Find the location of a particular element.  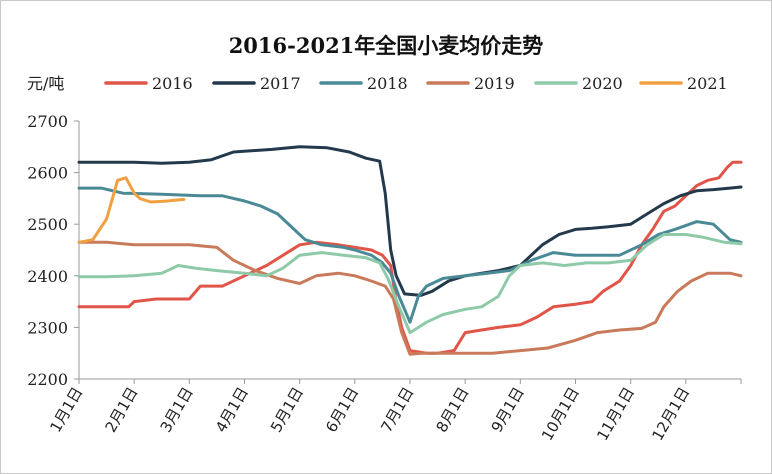

chart-title: 2016-2021年全国小麦均价走势 is located at coordinates (386, 45).